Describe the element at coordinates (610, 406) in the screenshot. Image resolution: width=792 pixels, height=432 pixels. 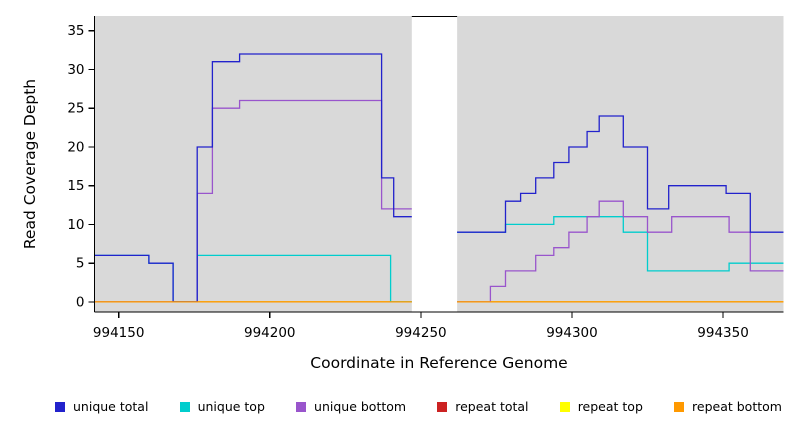
I see `legend-label: repeat top` at that location.